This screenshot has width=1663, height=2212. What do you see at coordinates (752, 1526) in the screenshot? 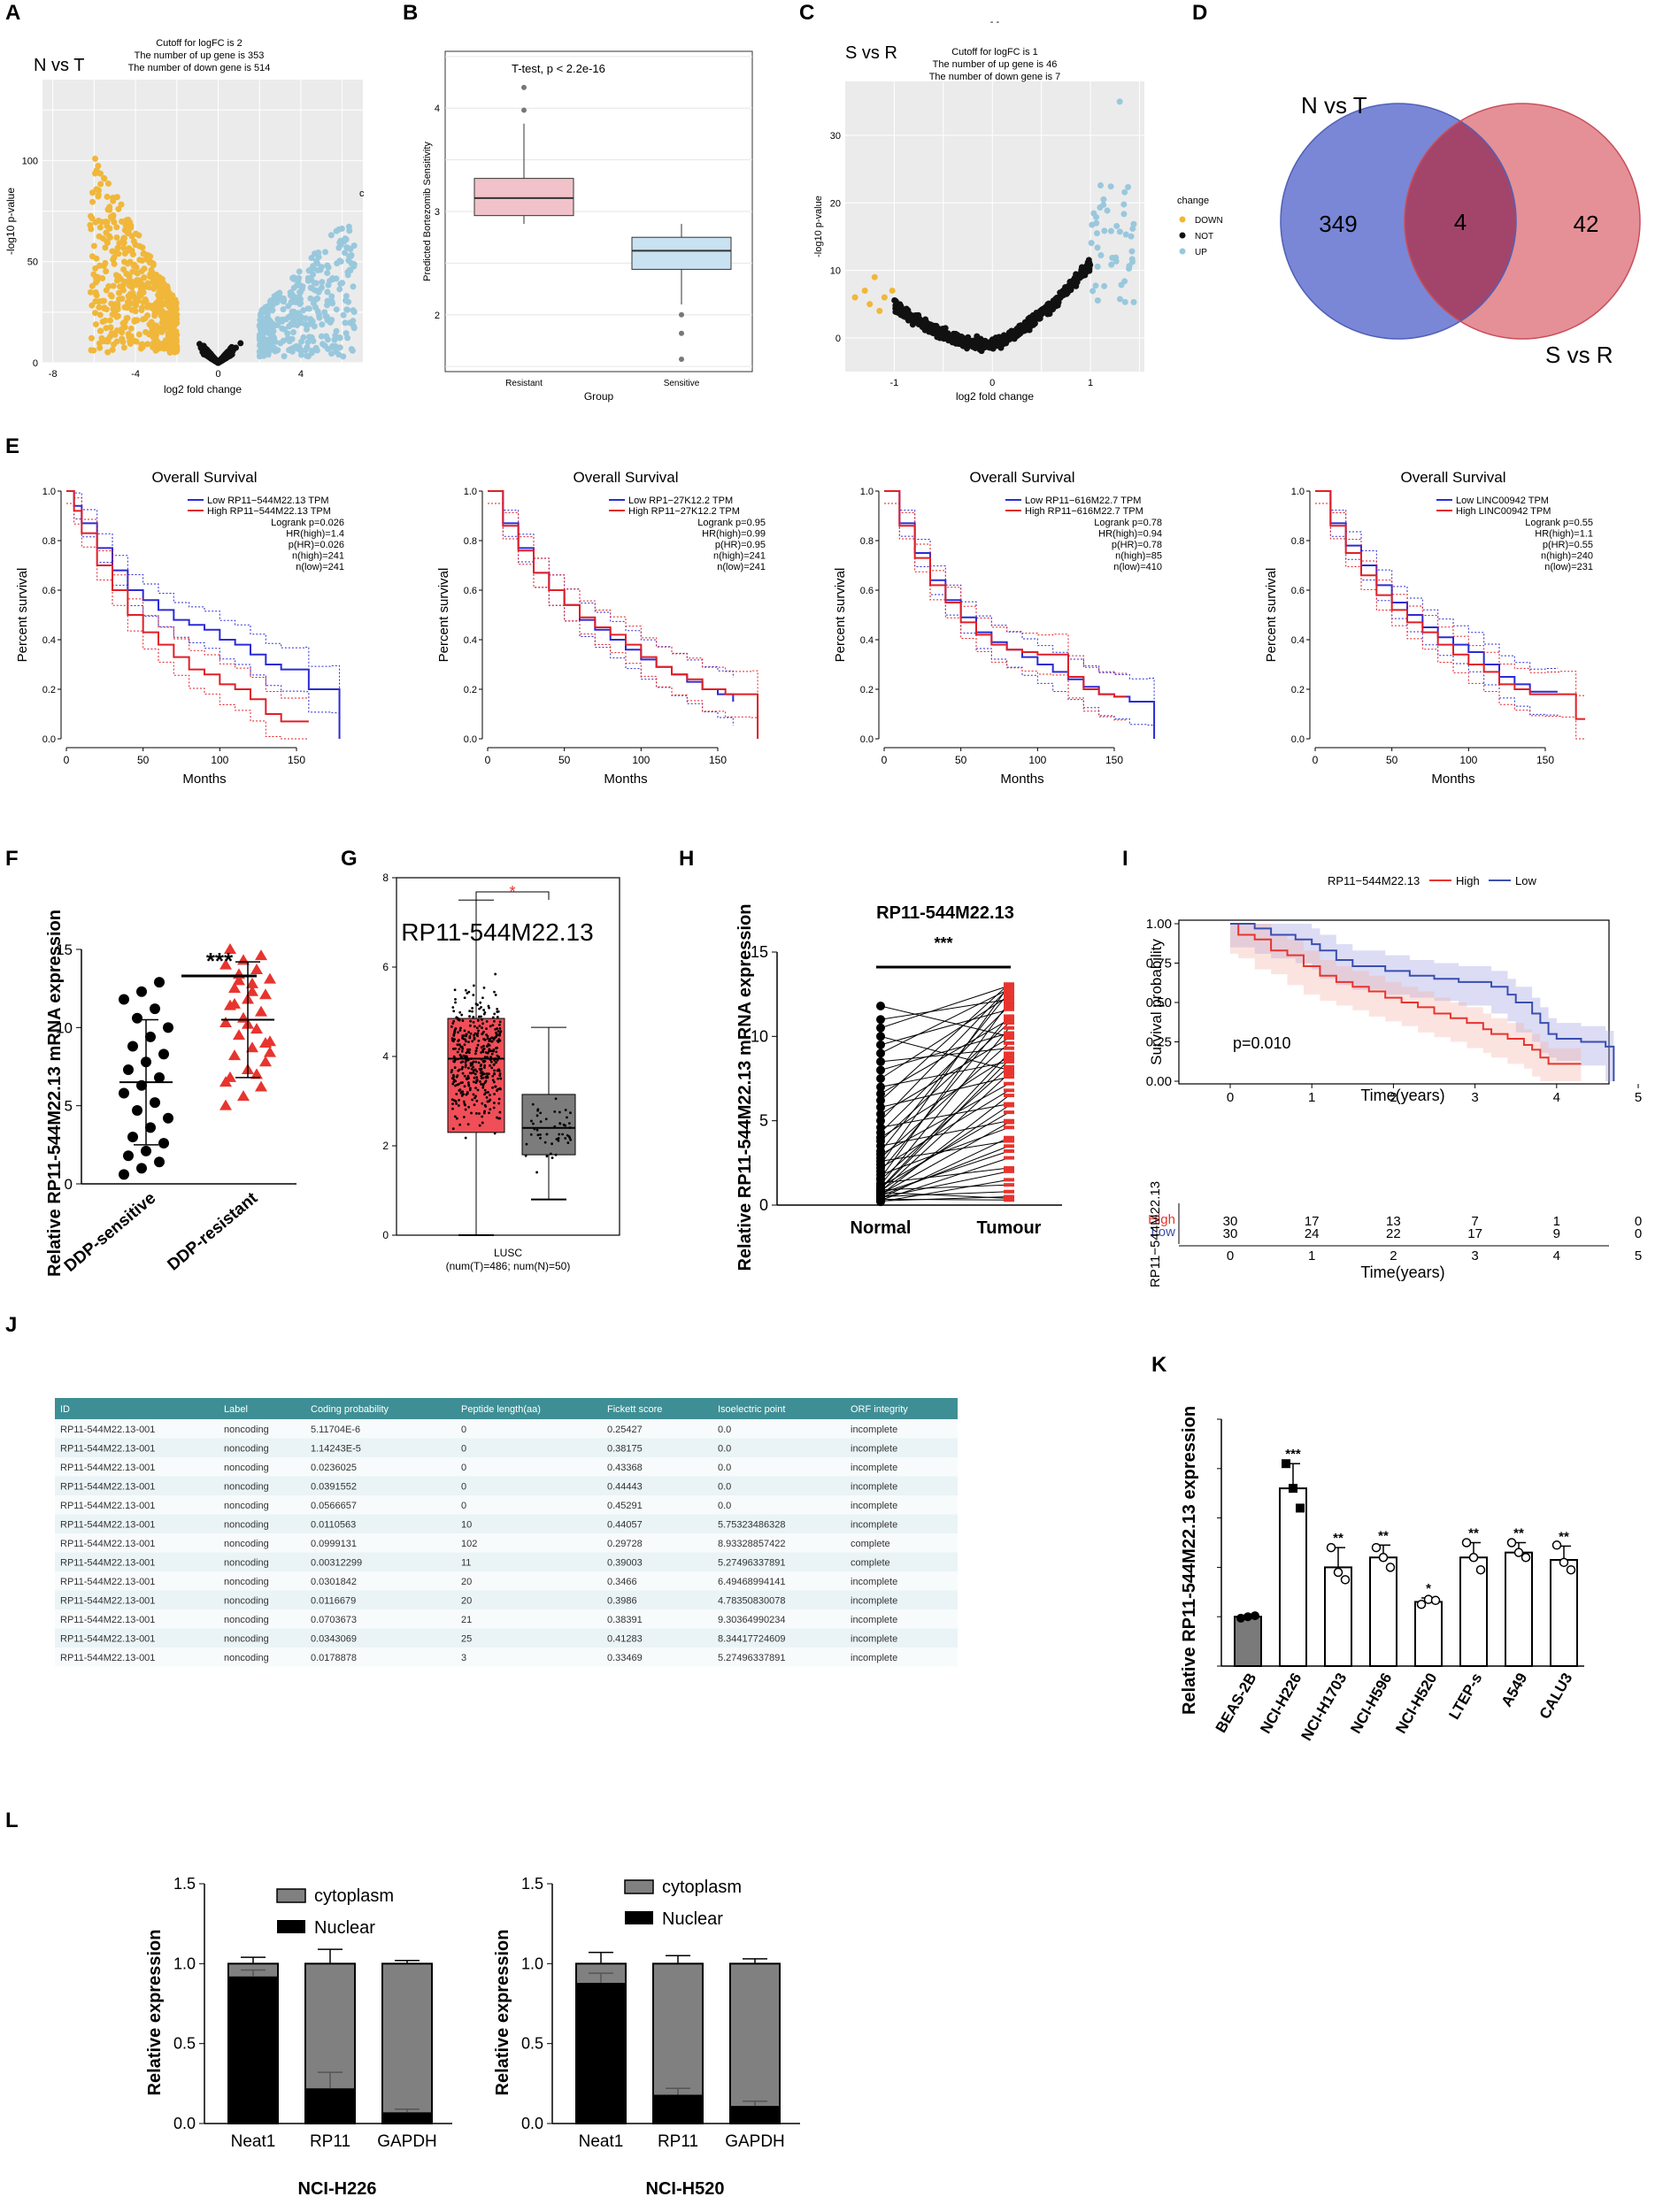
I see `table-cell: 5.75323486328` at bounding box center [752, 1526].